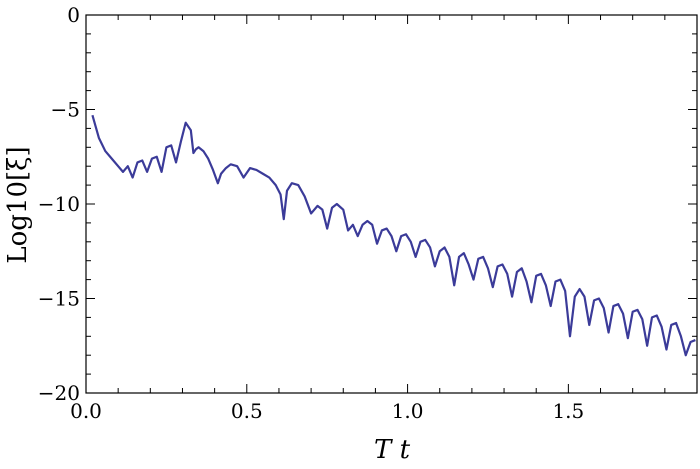  I want to click on x-tick-label: 0.0, so click(86, 411).